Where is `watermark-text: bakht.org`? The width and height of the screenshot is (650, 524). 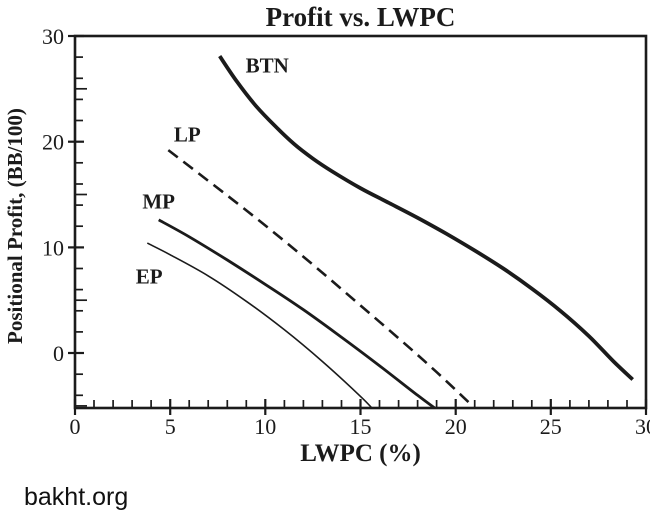 watermark-text: bakht.org is located at coordinates (76, 497).